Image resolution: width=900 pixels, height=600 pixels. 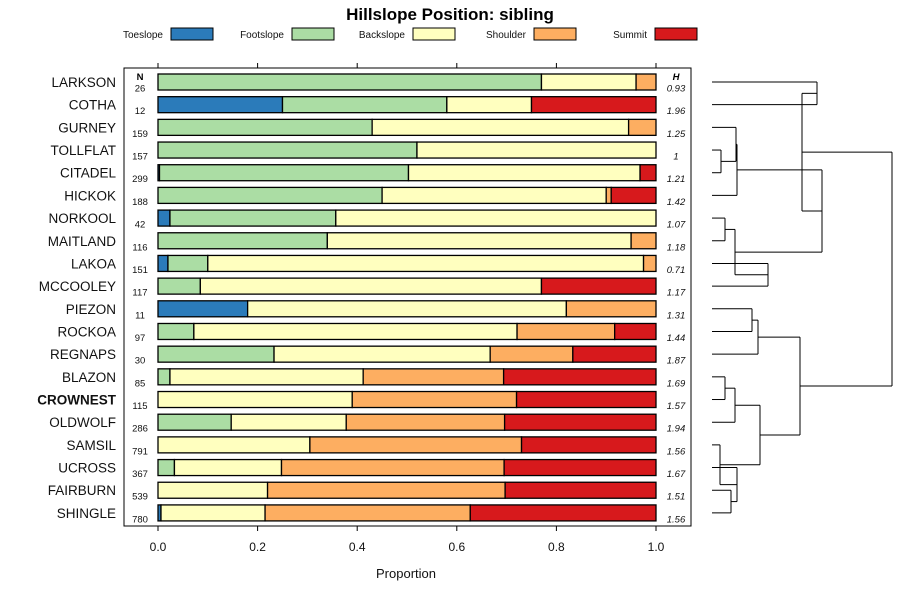 I want to click on x-tick-label: 0.0, so click(x=158, y=547).